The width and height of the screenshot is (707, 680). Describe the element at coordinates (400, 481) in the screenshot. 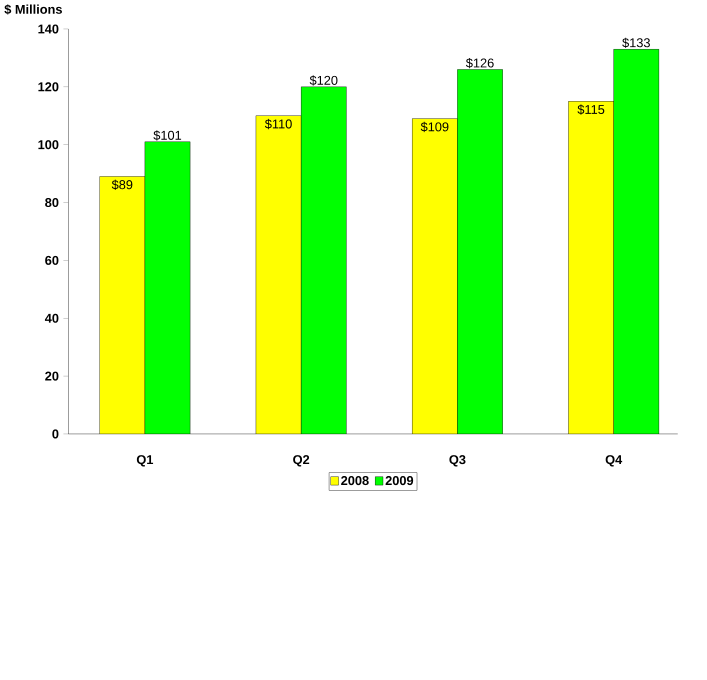

I see `legend-label: 2009` at that location.